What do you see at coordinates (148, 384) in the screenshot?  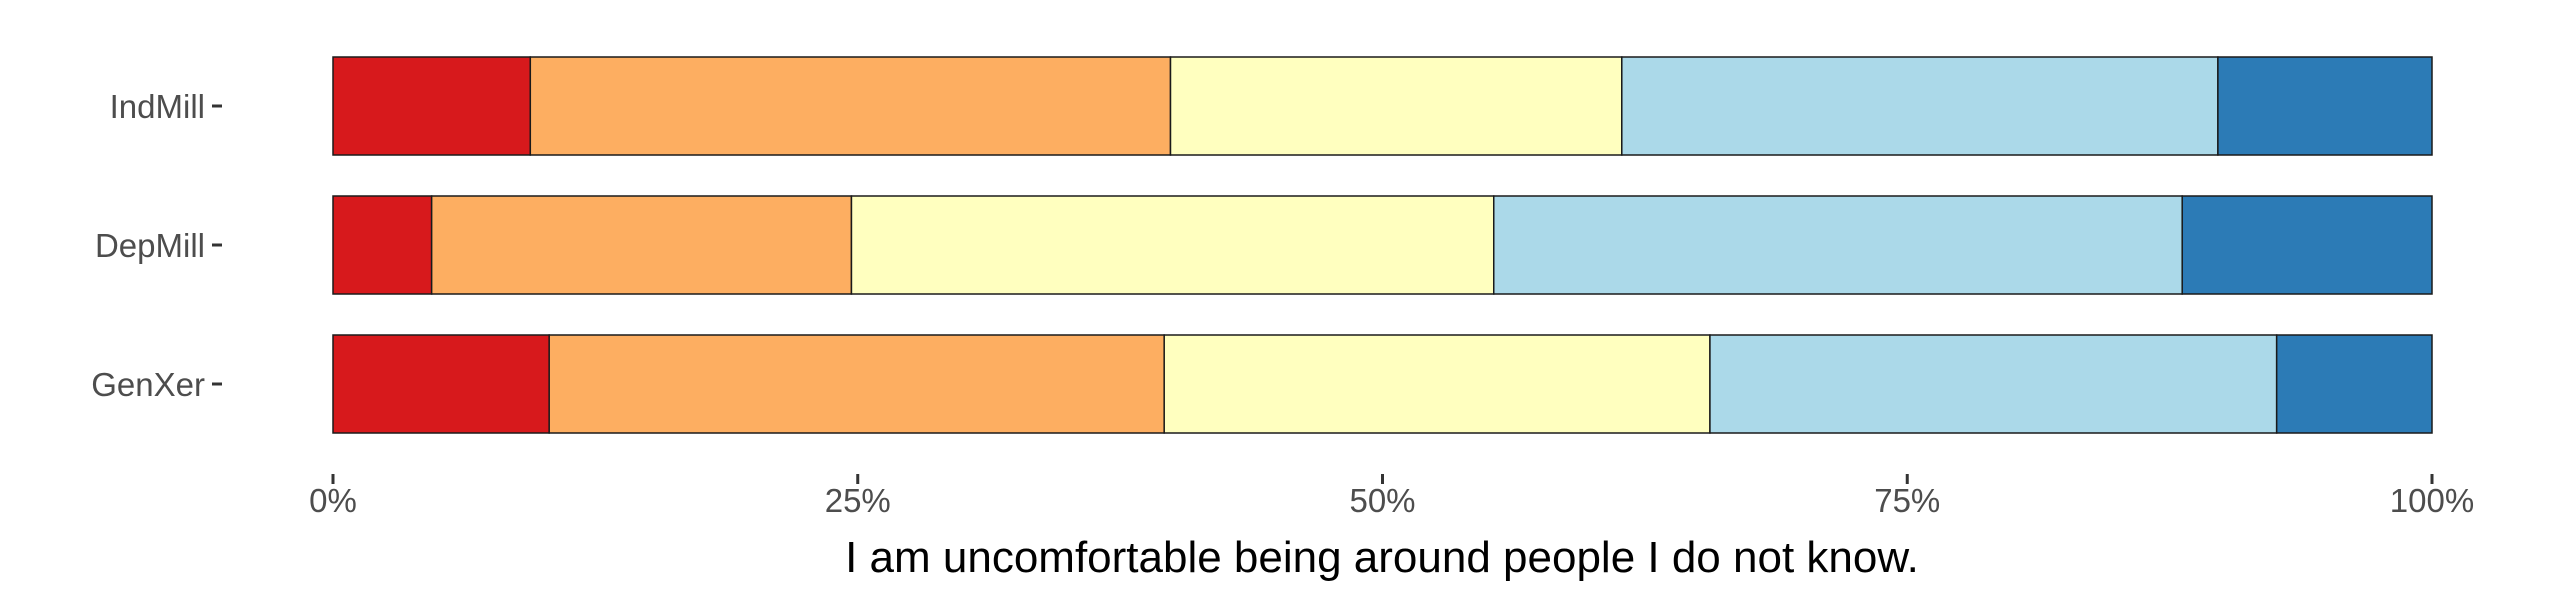 I see `y-tick-label-genxer: GenXer` at bounding box center [148, 384].